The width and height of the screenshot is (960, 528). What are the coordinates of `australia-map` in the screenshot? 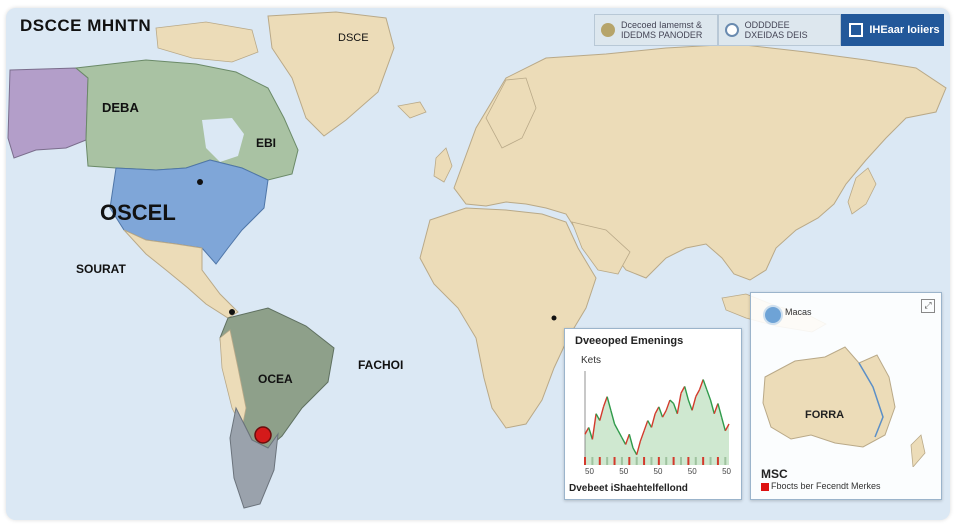 It's located at (845, 397).